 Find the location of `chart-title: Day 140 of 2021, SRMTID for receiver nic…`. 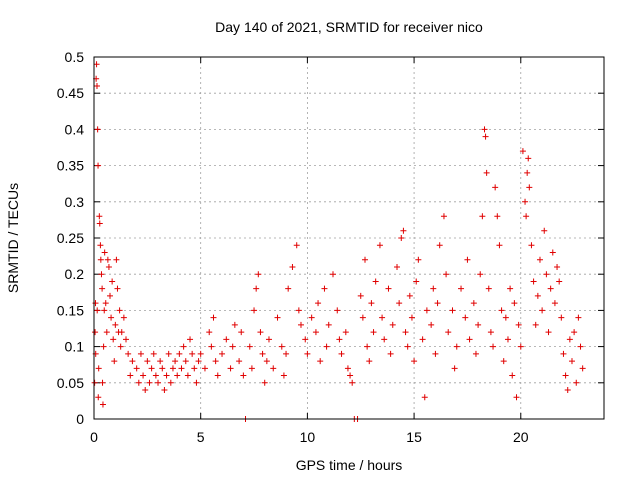

chart-title: Day 140 of 2021, SRMTID for receiver nic… is located at coordinates (349, 27).